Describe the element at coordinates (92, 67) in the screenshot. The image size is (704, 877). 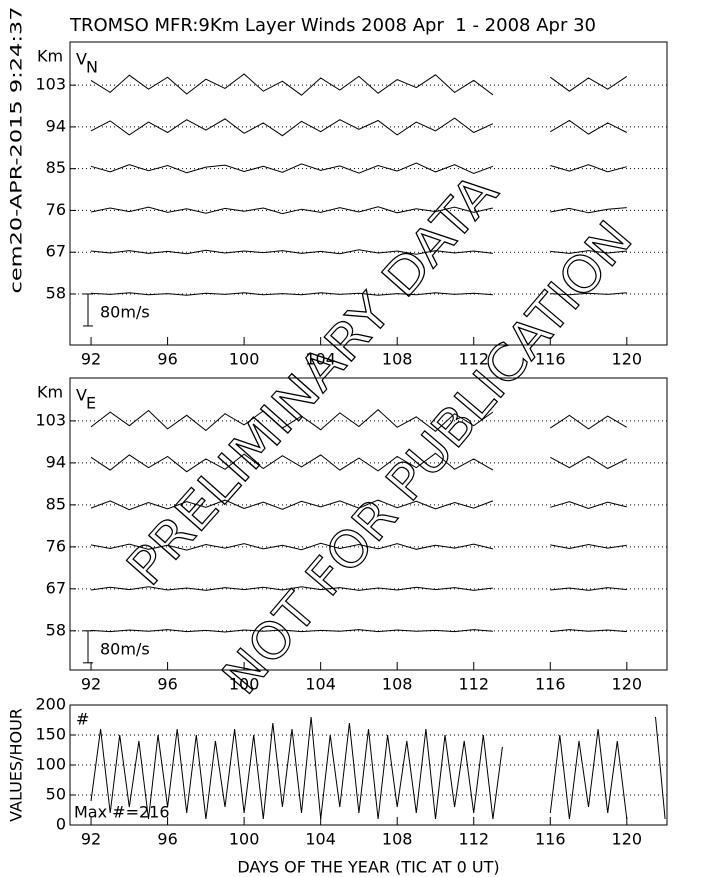
I see `component-subscript: N` at that location.